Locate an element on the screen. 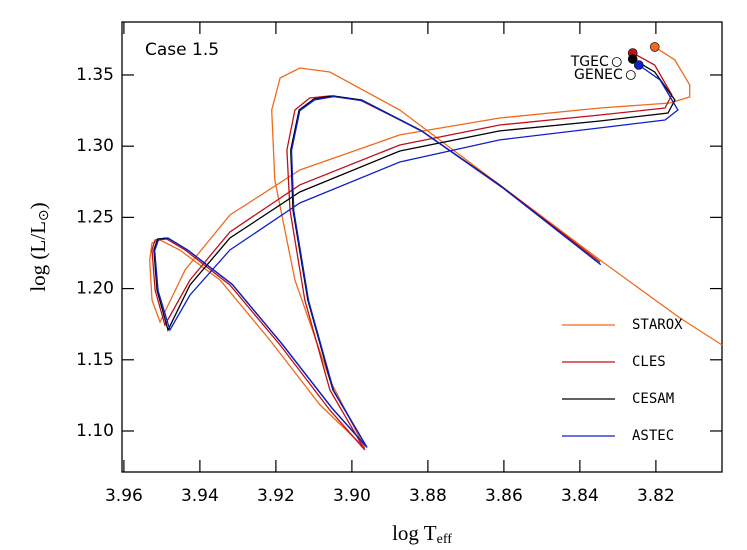  y-tick-label: 1.15 is located at coordinates (95, 360).